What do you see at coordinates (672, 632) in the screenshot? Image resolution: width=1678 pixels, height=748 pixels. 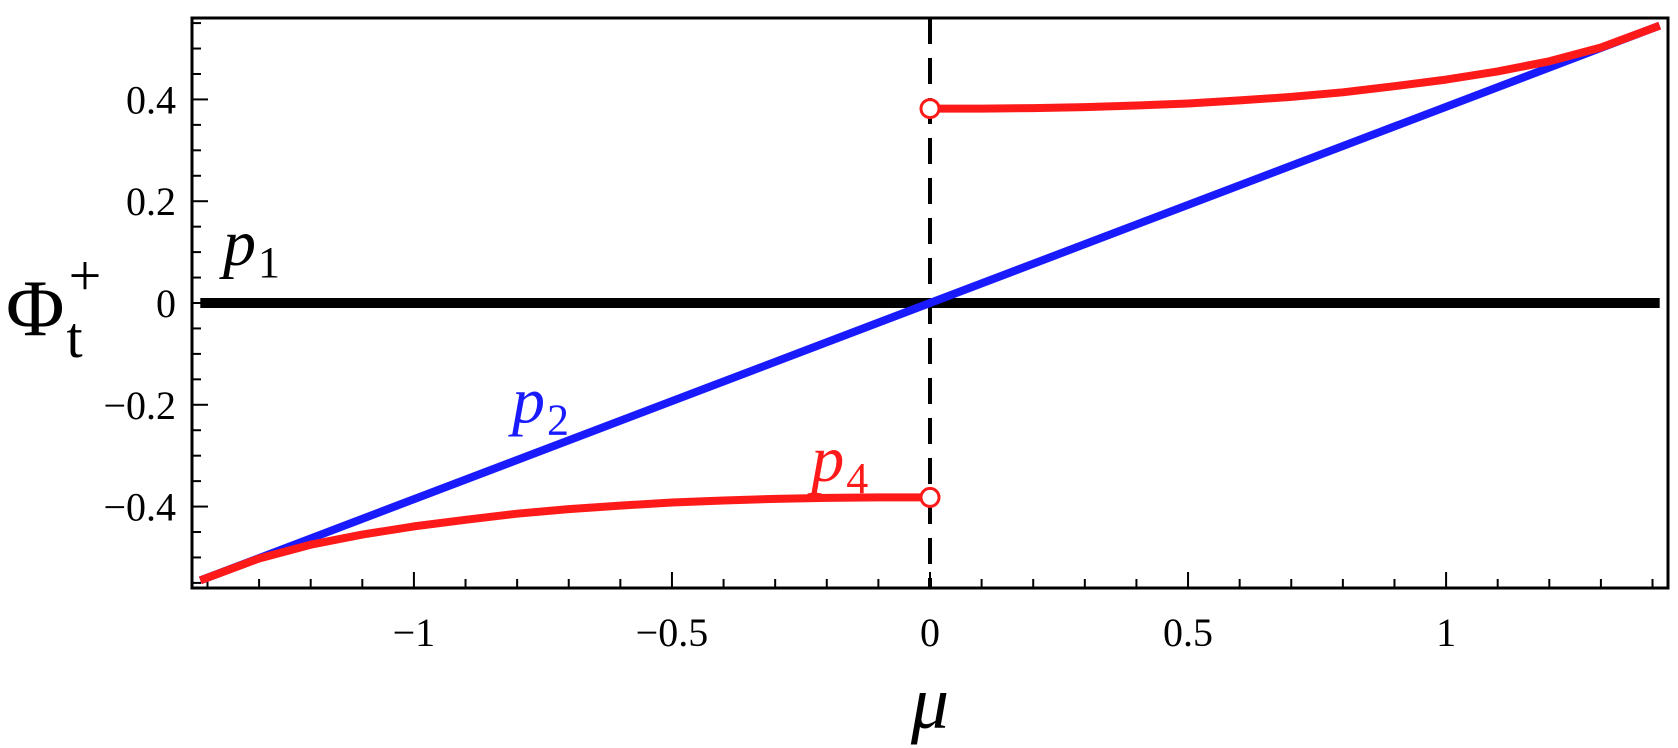 I see `x-tick-label: −0.5` at bounding box center [672, 632].